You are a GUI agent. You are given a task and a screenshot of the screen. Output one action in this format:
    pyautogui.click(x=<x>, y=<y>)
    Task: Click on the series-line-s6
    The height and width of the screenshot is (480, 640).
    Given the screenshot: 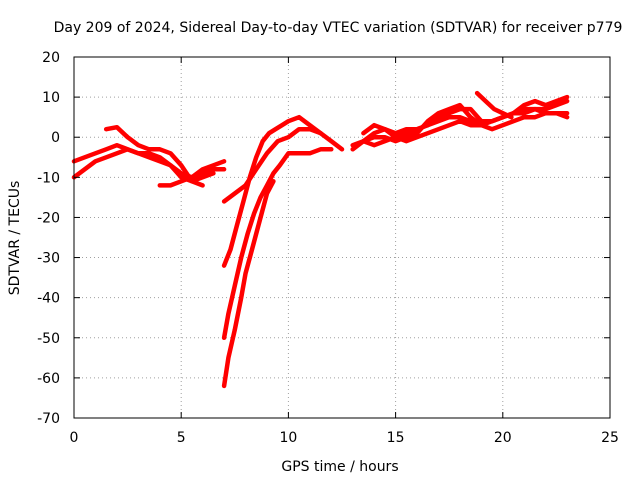 What is the action you would take?
    pyautogui.click(x=272, y=191)
    